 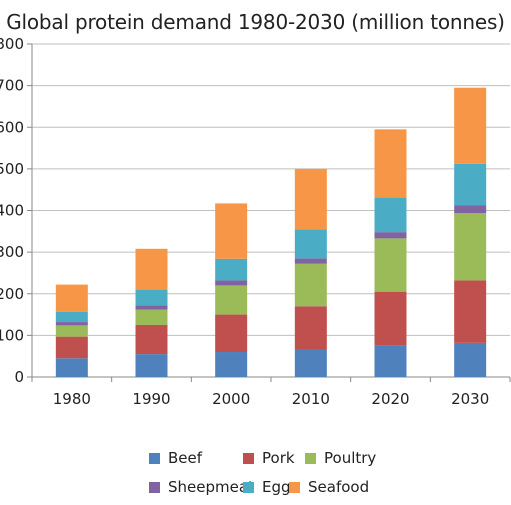 I want to click on bar-sheepmeat-1990, so click(x=151, y=307).